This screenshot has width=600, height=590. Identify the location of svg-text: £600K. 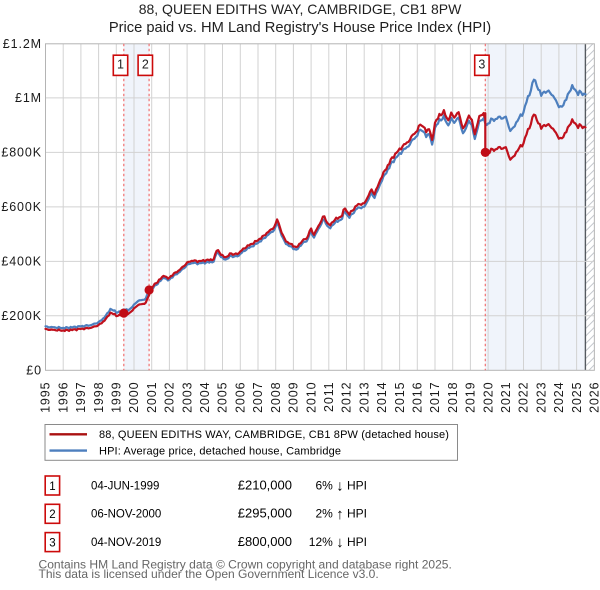
(21, 207).